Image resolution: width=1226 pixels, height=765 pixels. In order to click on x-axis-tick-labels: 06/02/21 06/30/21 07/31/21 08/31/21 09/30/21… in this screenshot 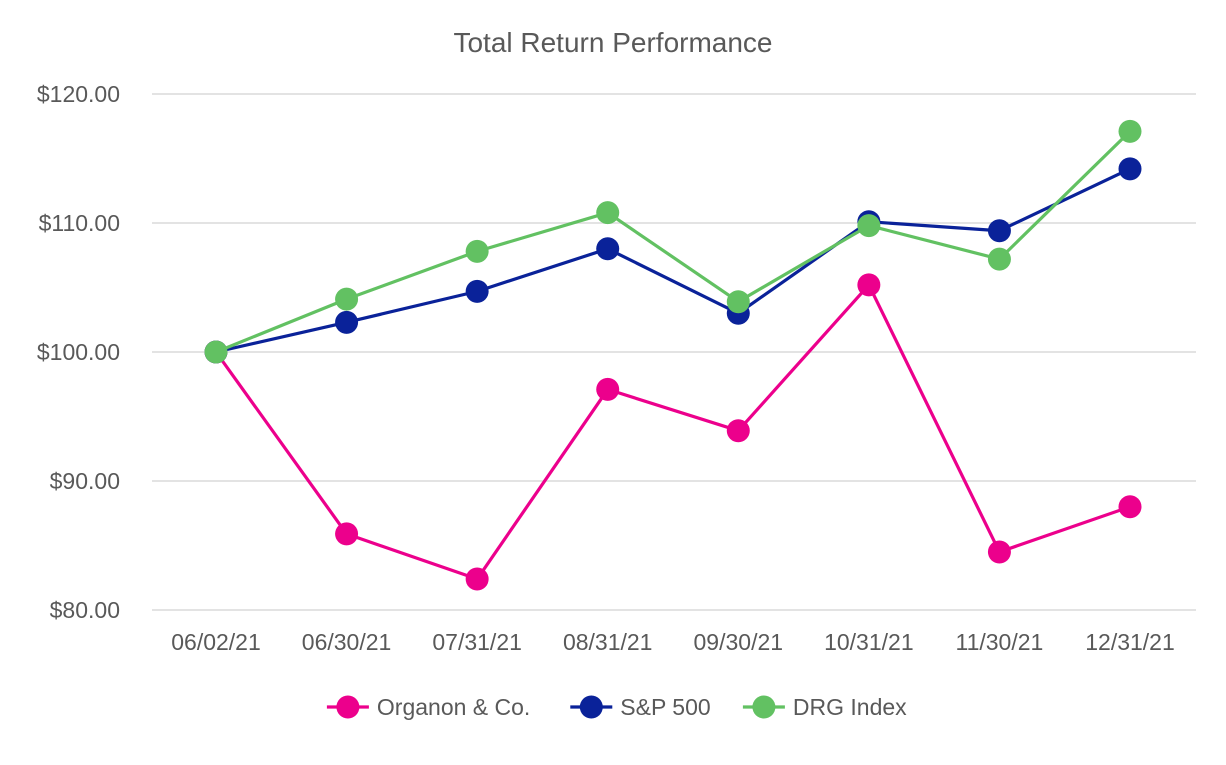, I will do `click(673, 642)`.